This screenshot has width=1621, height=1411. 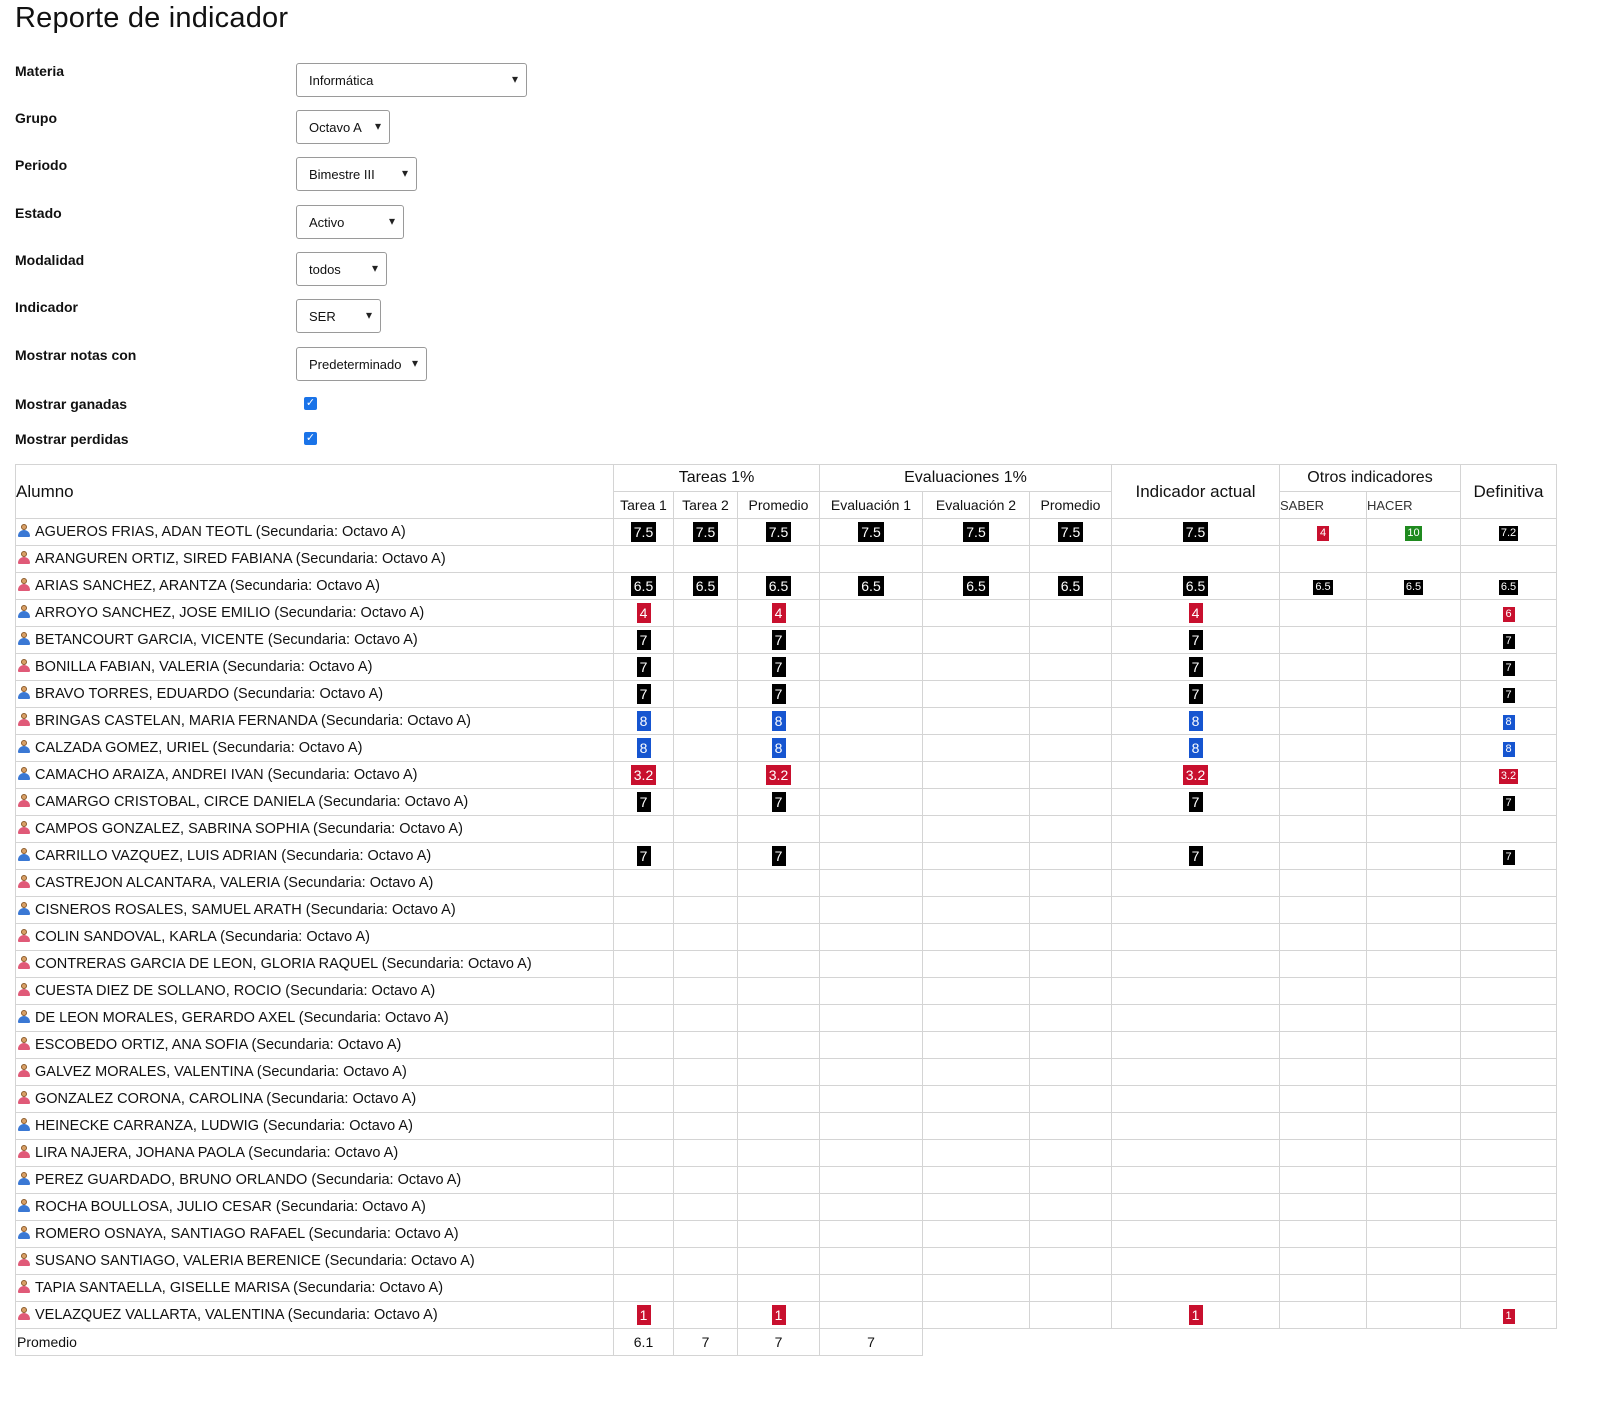 I want to click on checkbox-label: Mostrar ganadas, so click(x=71, y=404).